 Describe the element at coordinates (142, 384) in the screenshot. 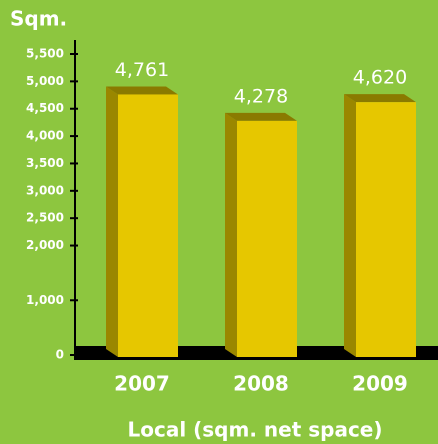

I see `x-tick-label: 2007` at that location.